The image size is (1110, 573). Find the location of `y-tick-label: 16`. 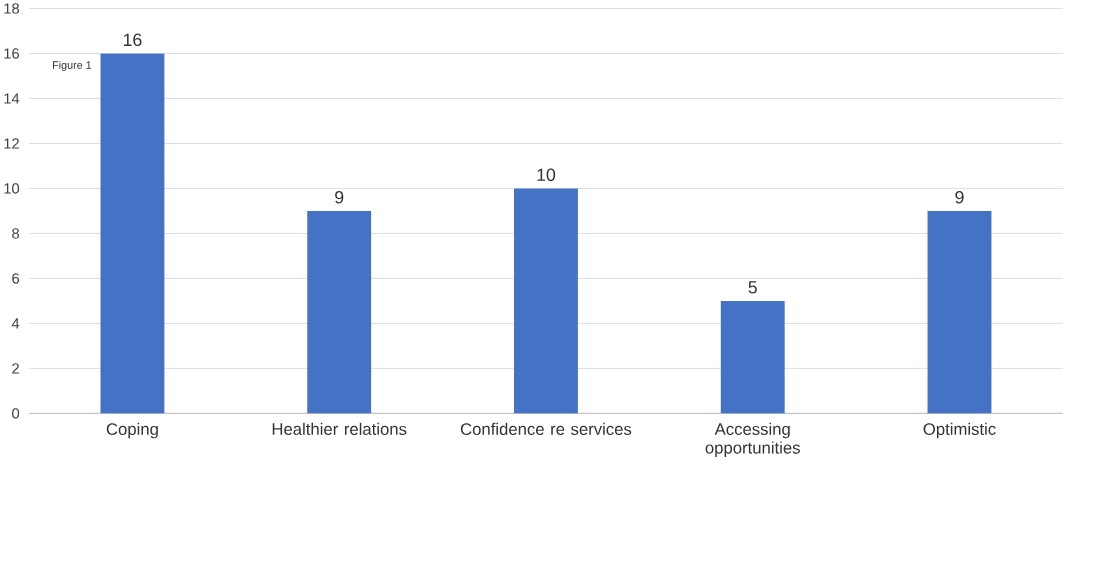

y-tick-label: 16 is located at coordinates (12, 53).